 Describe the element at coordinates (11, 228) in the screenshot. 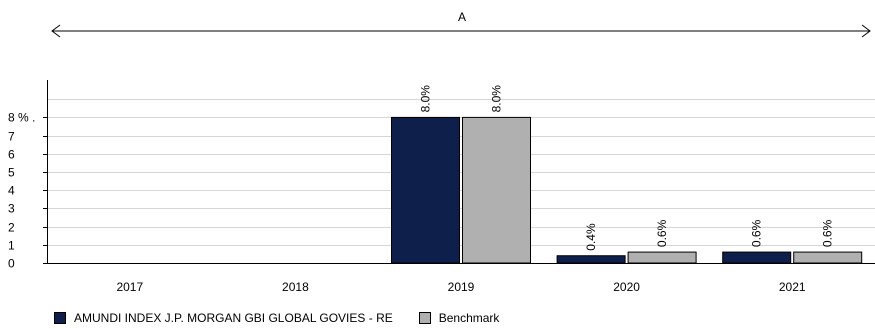

I see `y-tick-label: 2` at that location.